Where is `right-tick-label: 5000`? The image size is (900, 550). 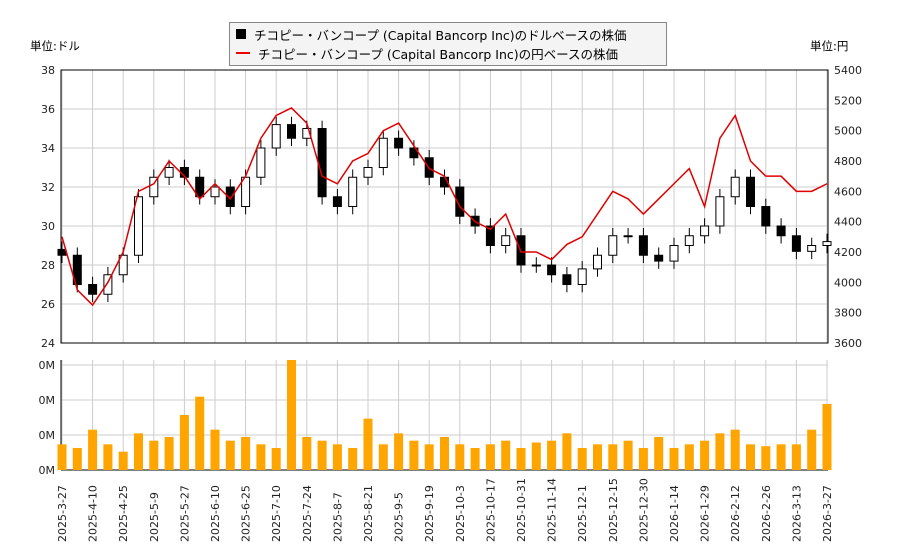 right-tick-label: 5000 is located at coordinates (848, 131).